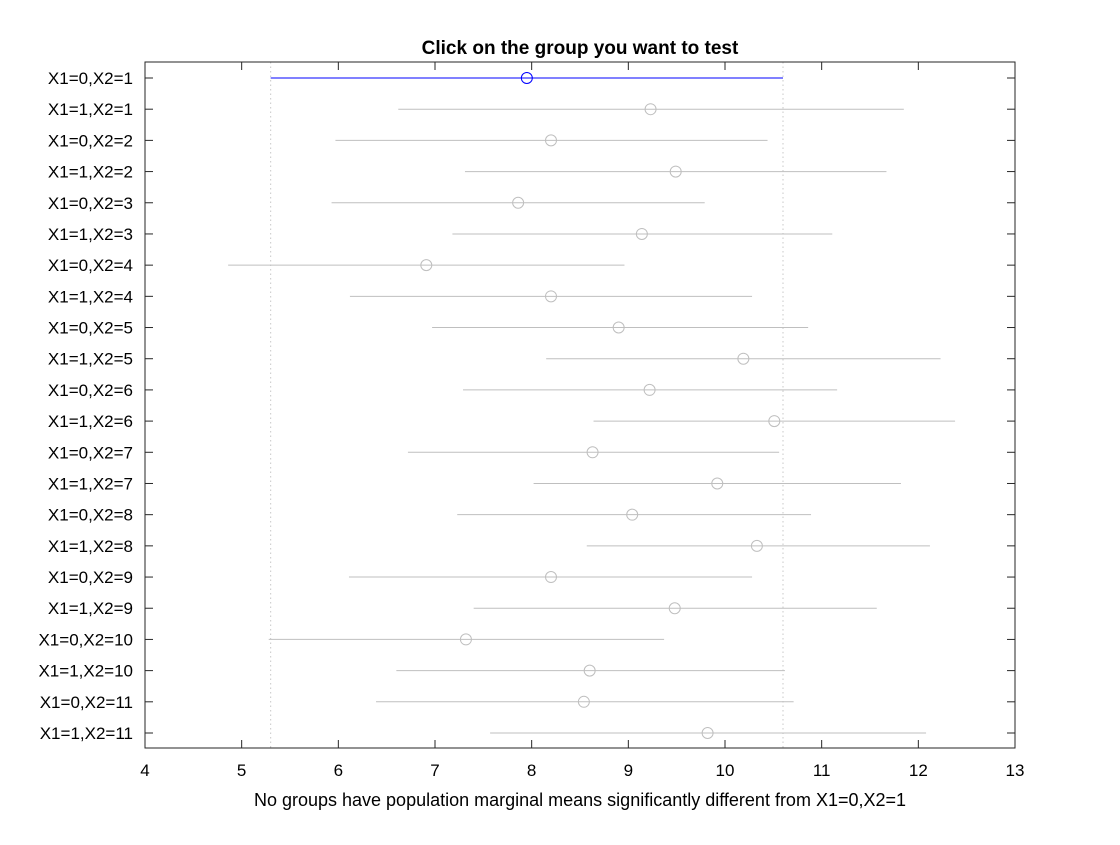 This screenshot has width=1120, height=845. Describe the element at coordinates (90, 390) in the screenshot. I see `y-tick-label: X1=0,X2=6` at that location.